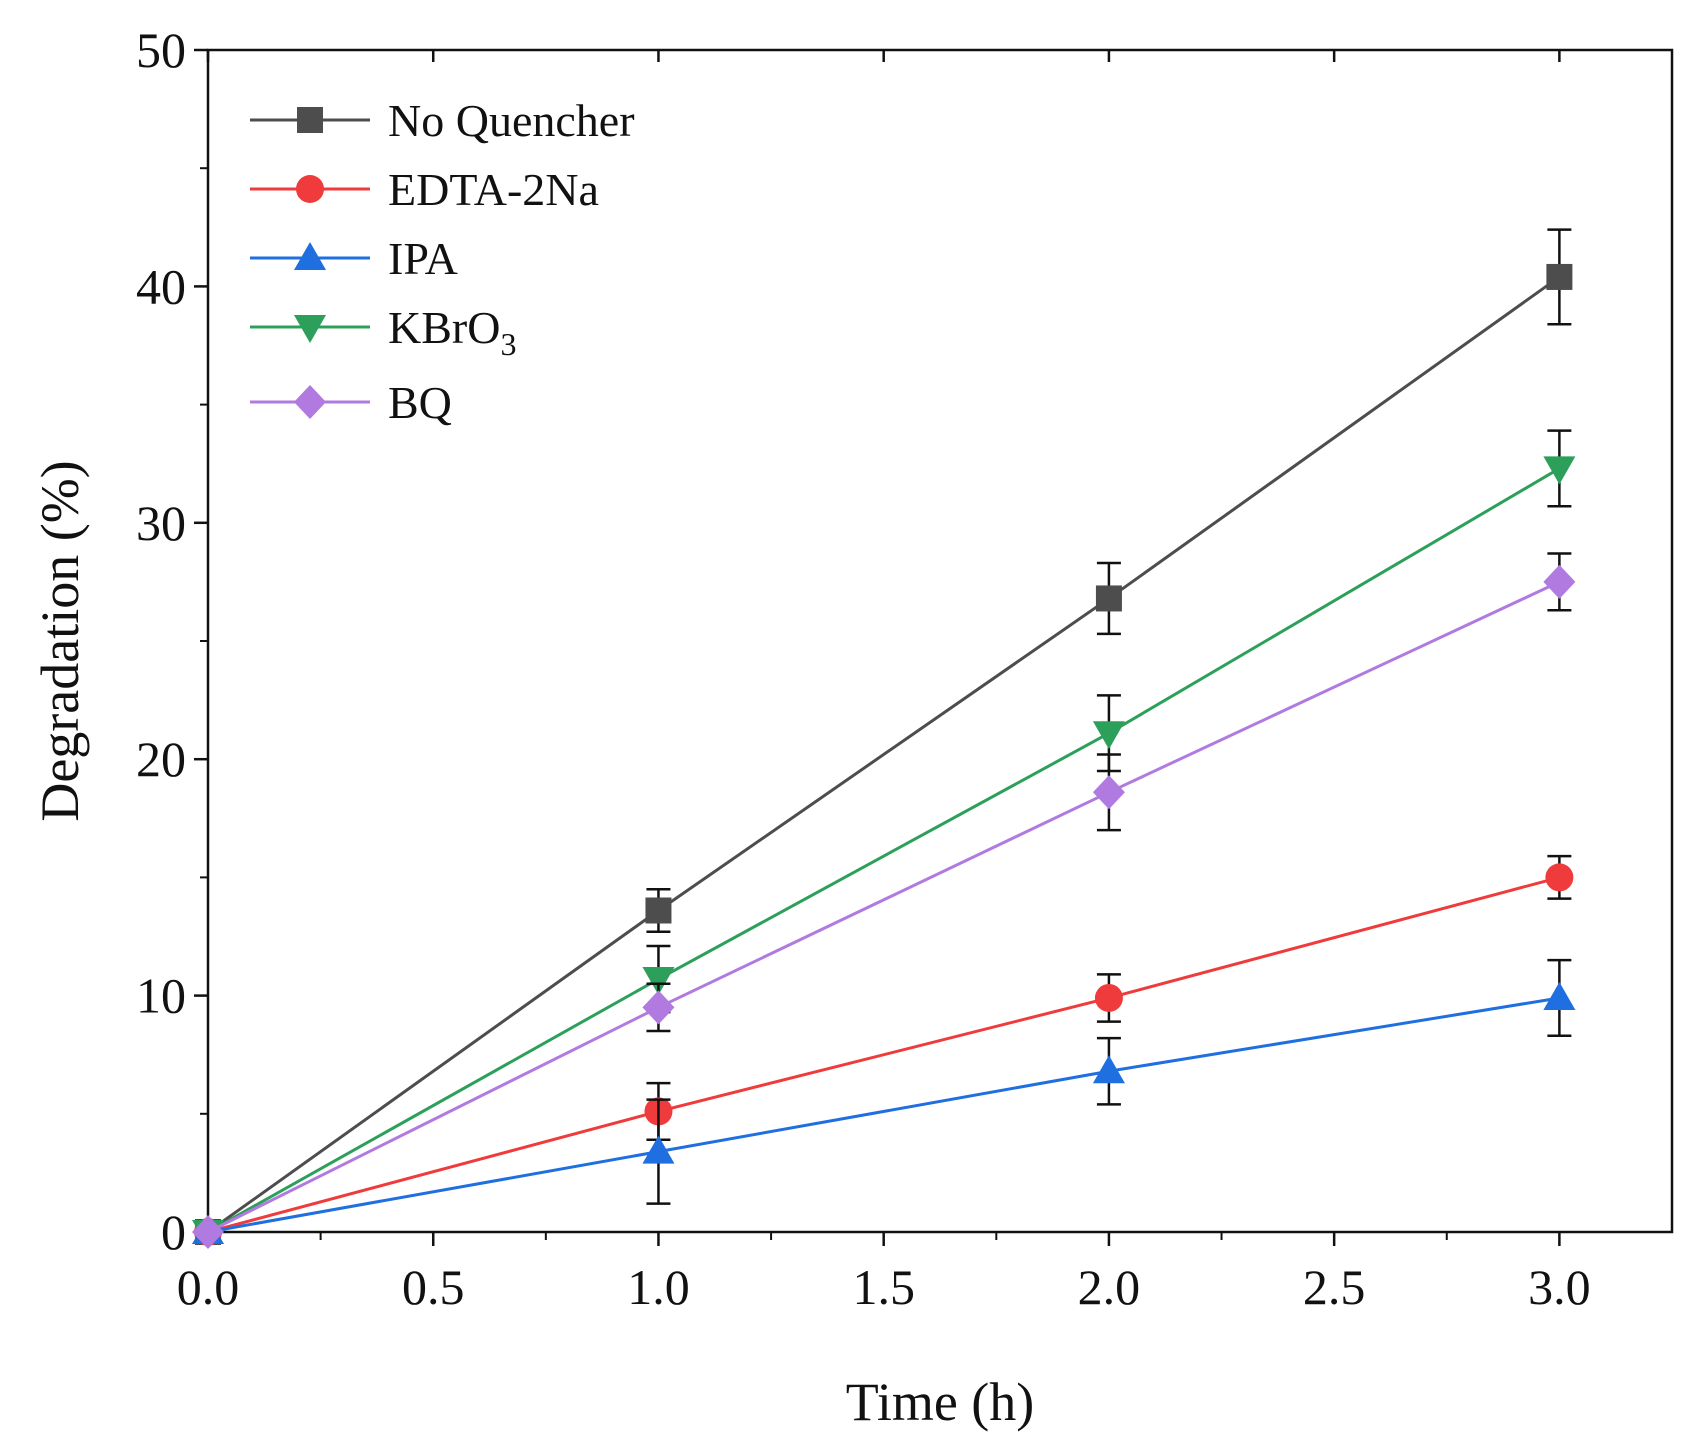 This screenshot has height=1443, width=1699. What do you see at coordinates (161, 286) in the screenshot?
I see `y-tick-label: 40` at bounding box center [161, 286].